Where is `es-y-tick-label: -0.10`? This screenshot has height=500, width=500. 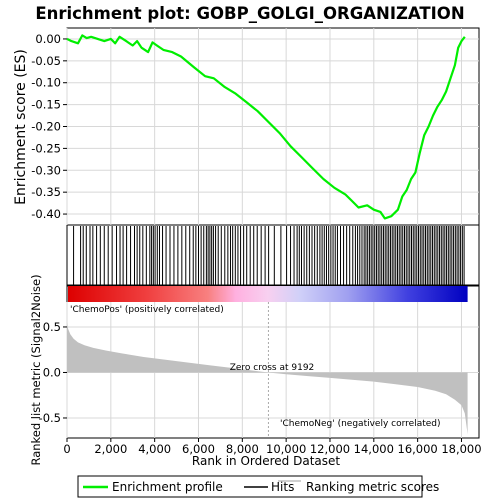
es-y-tick-label: -0.10 is located at coordinates (46, 83).